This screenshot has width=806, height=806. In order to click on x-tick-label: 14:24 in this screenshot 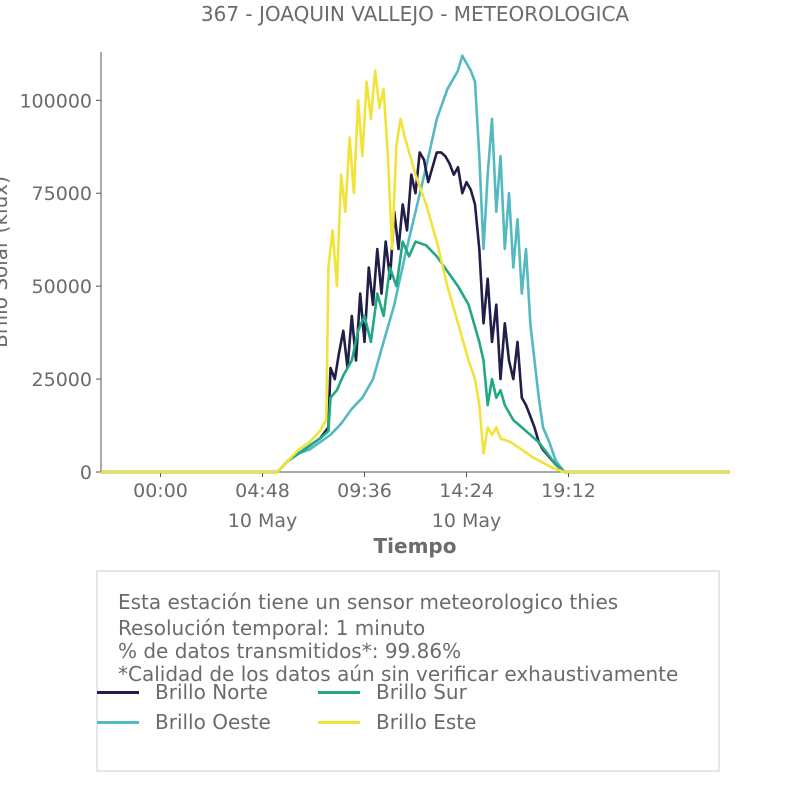, I will do `click(466, 491)`.